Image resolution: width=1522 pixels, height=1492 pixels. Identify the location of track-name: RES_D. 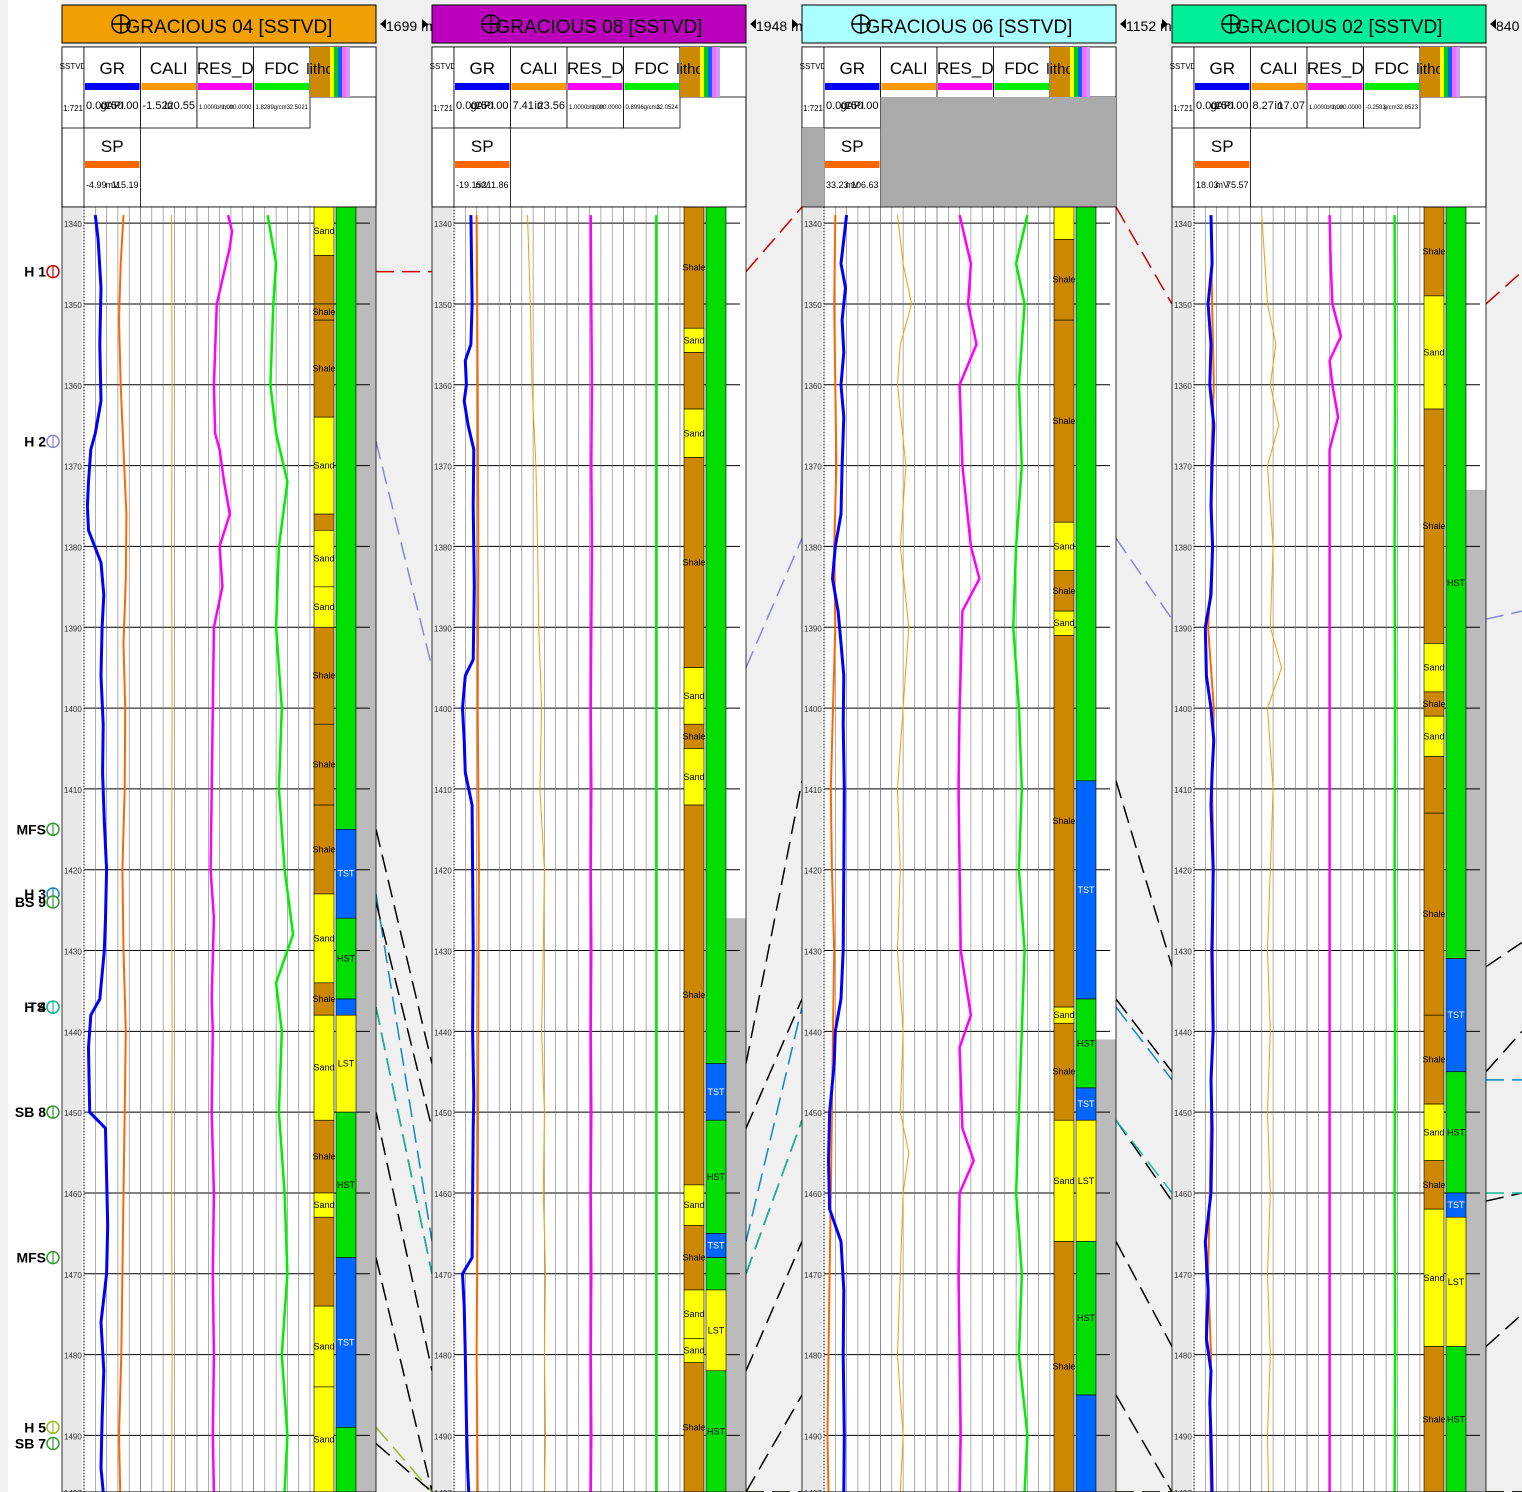
(595, 68).